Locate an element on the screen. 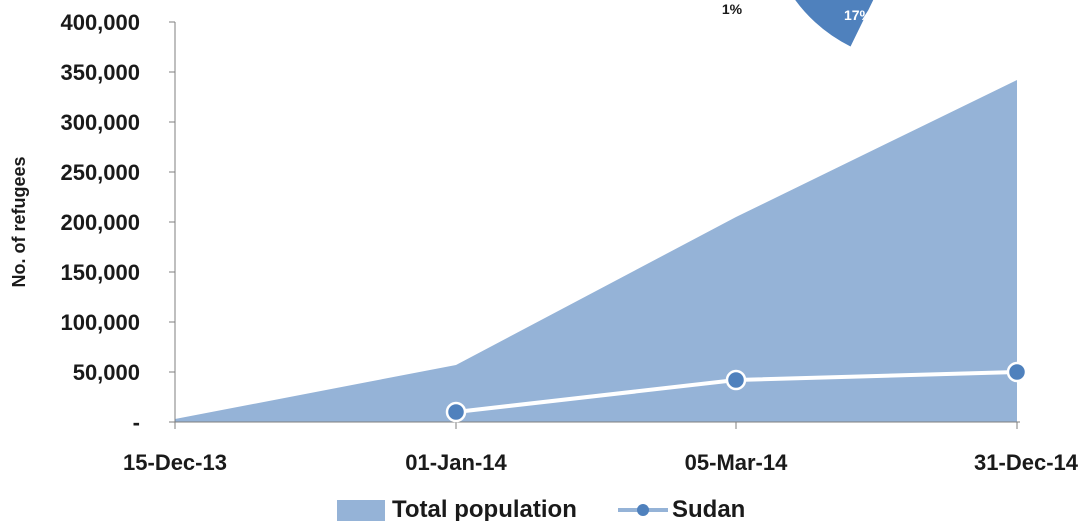 This screenshot has height=521, width=1084. x-tick-marks is located at coordinates (596, 425).